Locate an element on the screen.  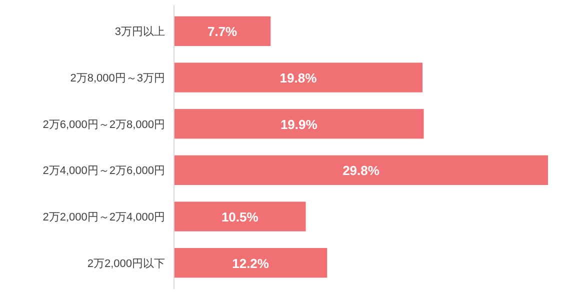
data-label: 19.9% is located at coordinates (299, 124).